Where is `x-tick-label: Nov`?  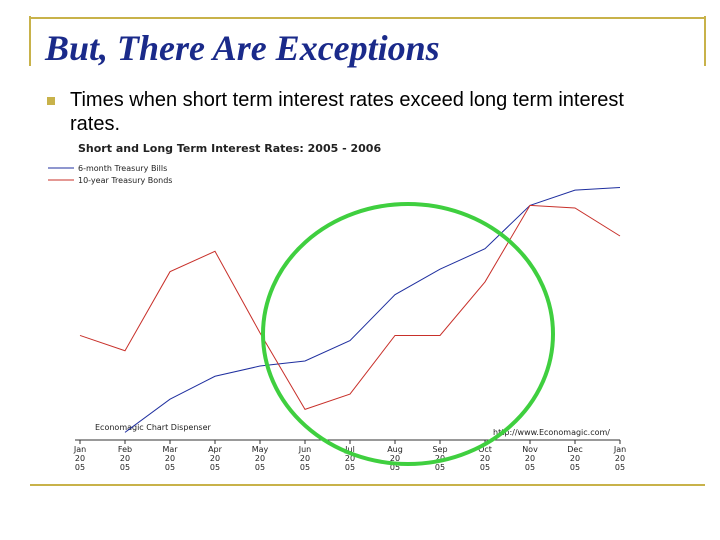 x-tick-label: Nov is located at coordinates (530, 449).